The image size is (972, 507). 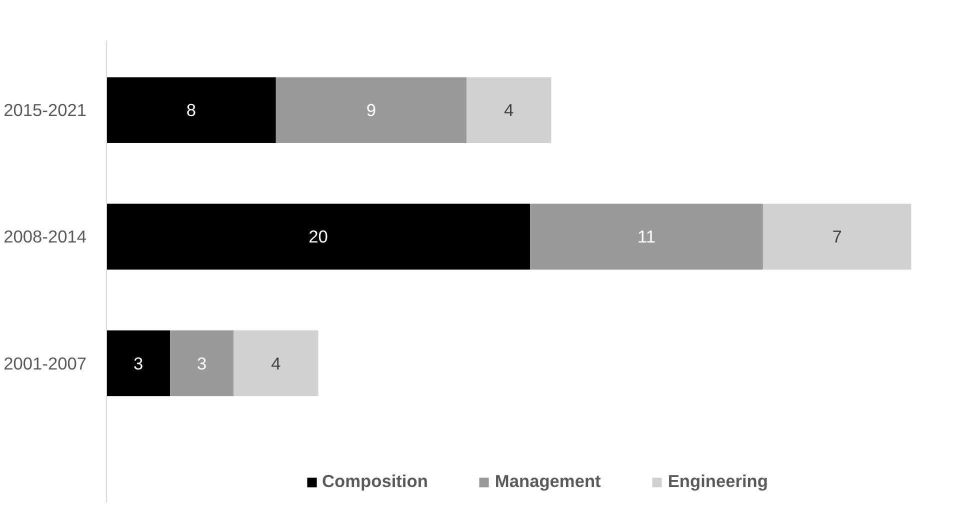 What do you see at coordinates (547, 481) in the screenshot?
I see `legend-label: Management` at bounding box center [547, 481].